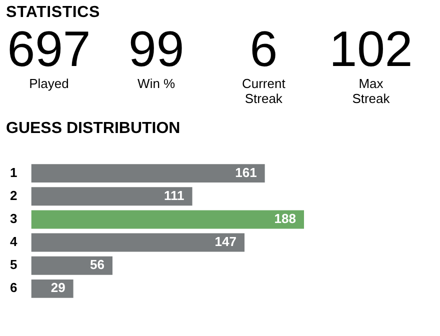 This screenshot has width=440, height=336. What do you see at coordinates (14, 172) in the screenshot?
I see `y-tick-label: 1` at bounding box center [14, 172].